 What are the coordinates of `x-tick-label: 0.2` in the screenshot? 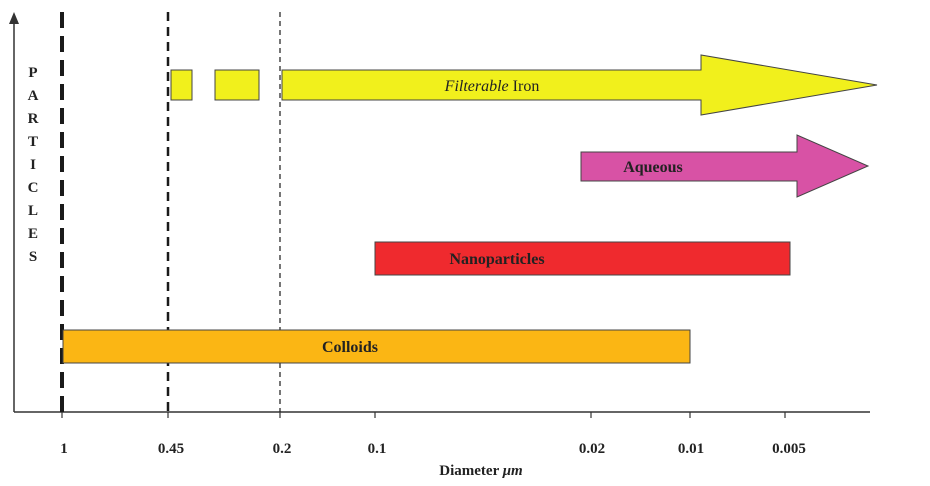 It's located at (282, 449).